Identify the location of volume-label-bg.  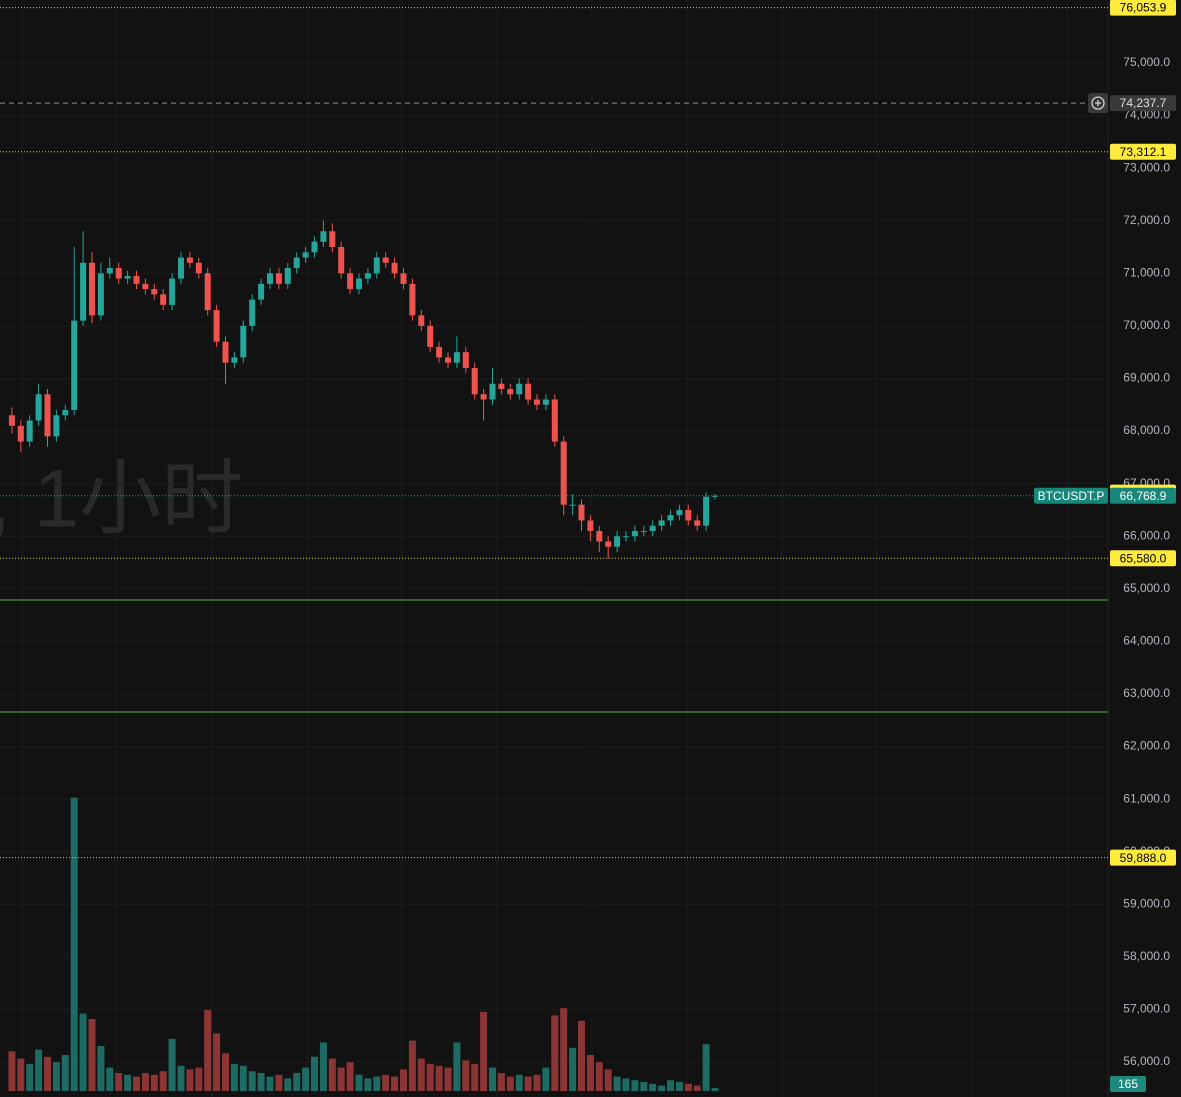
(1128, 1084).